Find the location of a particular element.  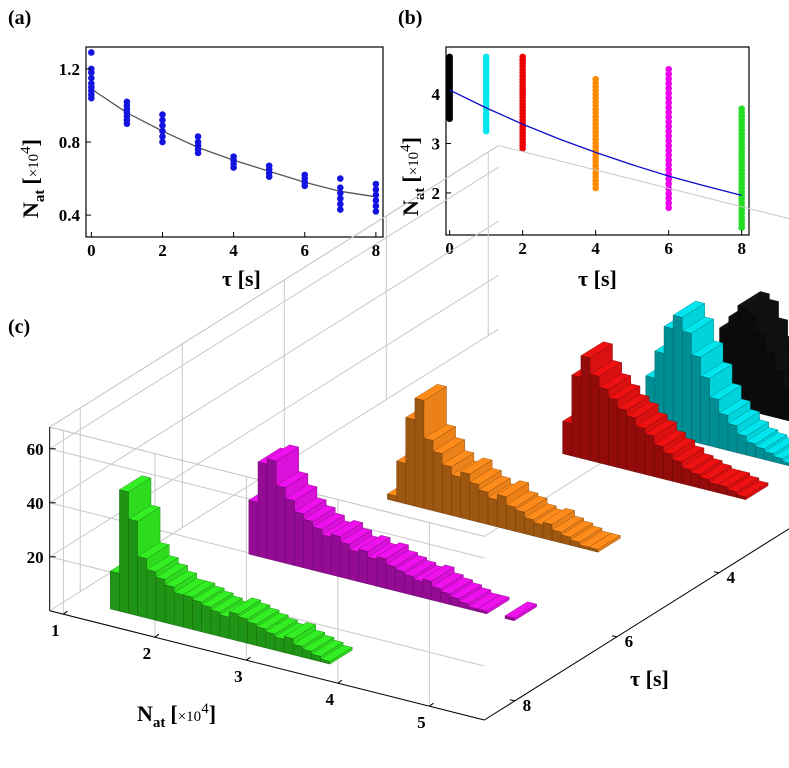

n-tick-label: 4 is located at coordinates (330, 699).